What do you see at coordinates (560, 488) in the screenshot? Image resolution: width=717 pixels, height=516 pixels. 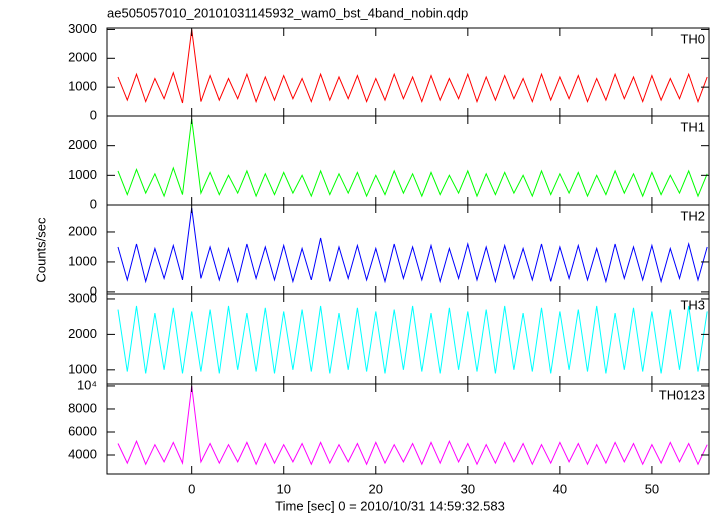 I see `x-tick-label: 40` at bounding box center [560, 488].